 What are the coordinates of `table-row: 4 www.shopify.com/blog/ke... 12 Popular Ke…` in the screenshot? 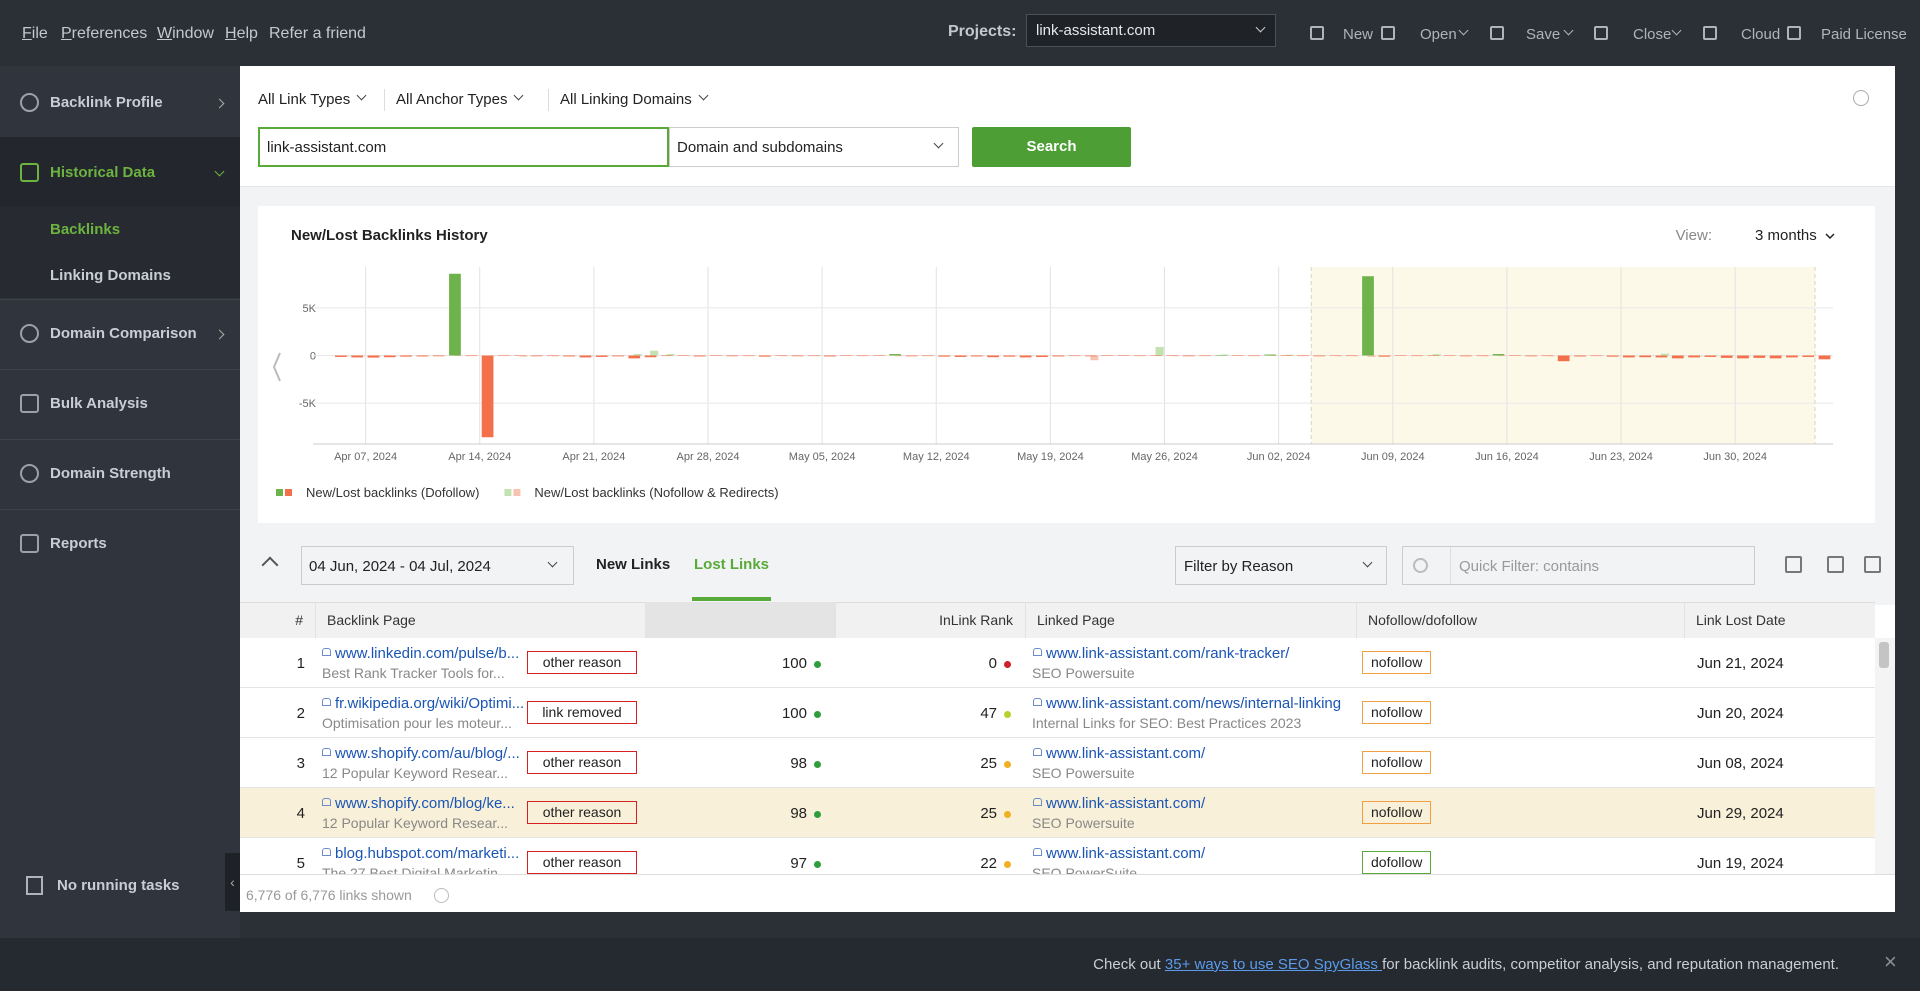 It's located at (1057, 813).